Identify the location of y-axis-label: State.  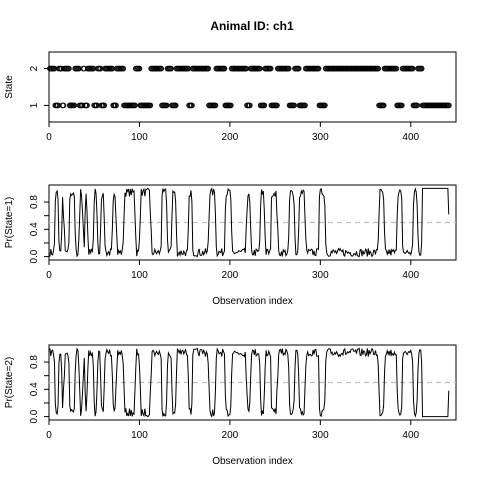
(9, 87).